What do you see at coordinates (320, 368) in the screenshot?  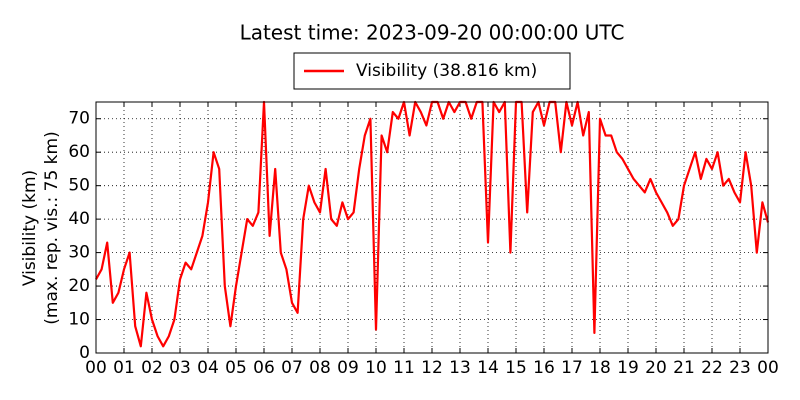 I see `x-tick-label: 08` at bounding box center [320, 368].